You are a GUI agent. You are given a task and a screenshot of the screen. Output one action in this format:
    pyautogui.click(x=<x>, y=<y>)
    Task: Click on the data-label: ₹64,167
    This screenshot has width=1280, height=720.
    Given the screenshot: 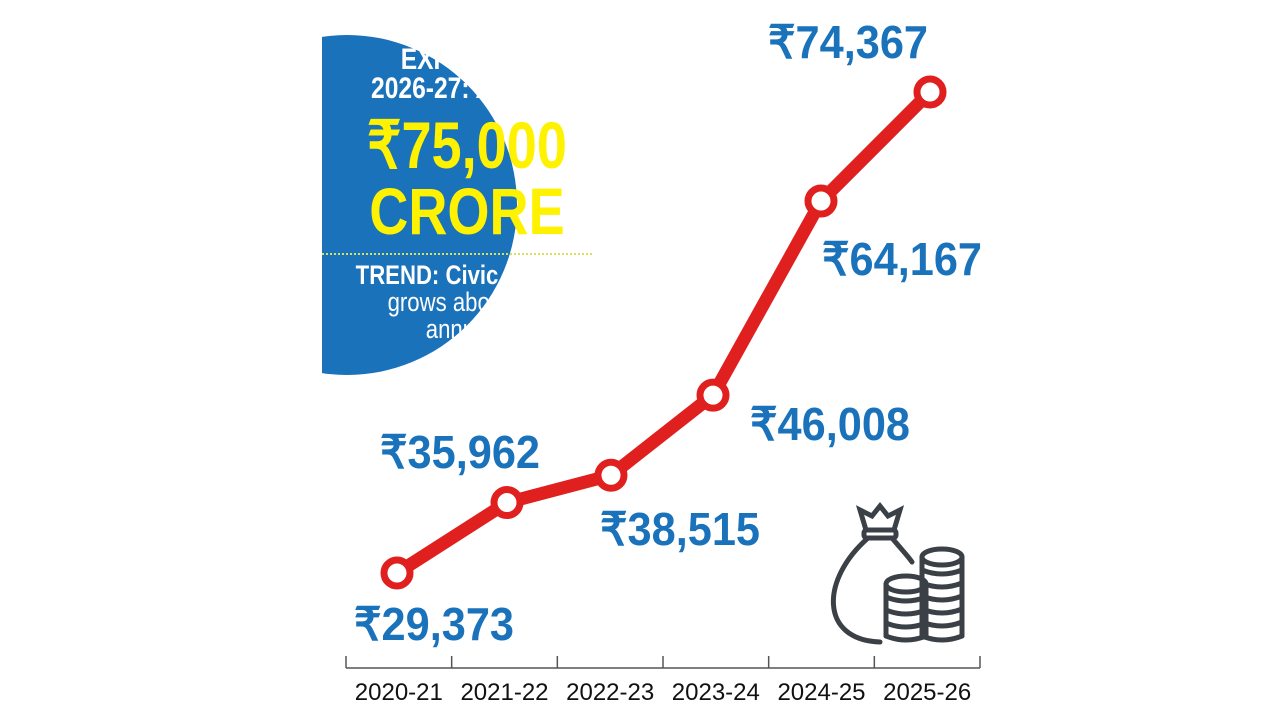 What is the action you would take?
    pyautogui.click(x=902, y=259)
    